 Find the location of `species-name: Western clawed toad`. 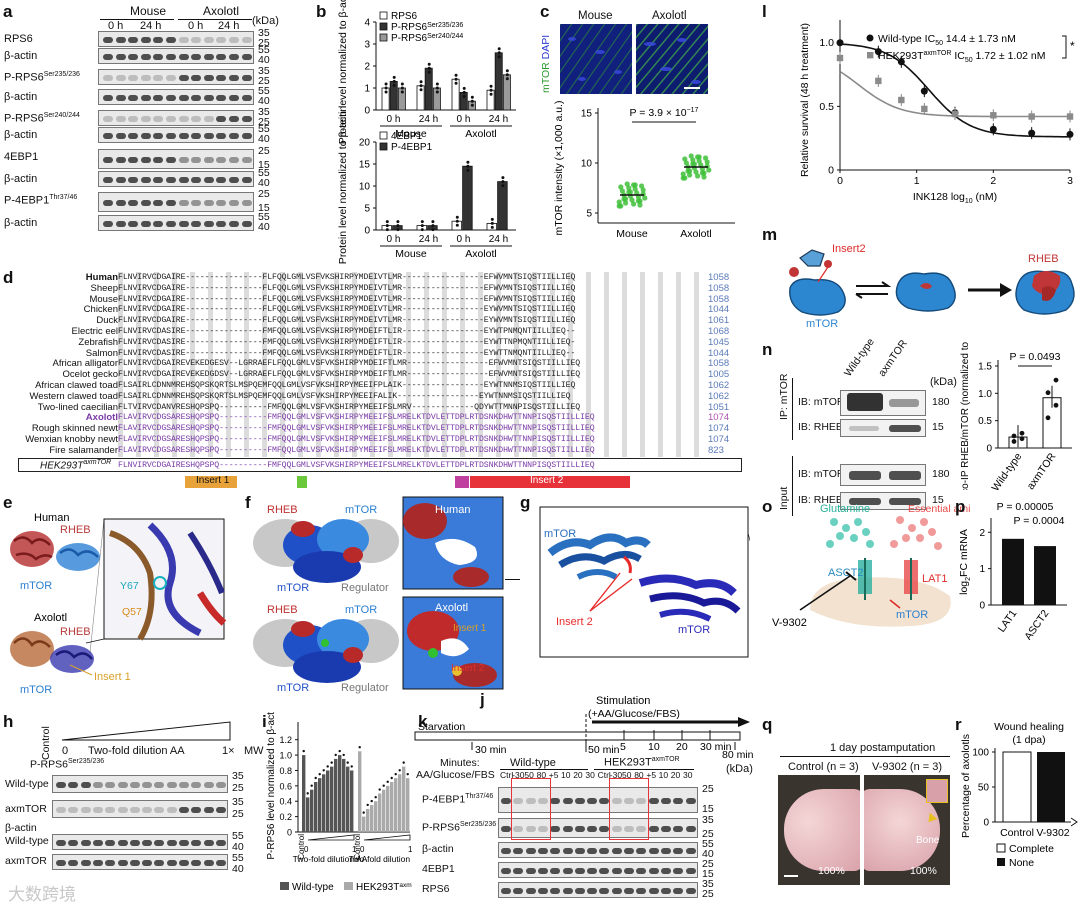

species-name: Western clawed toad is located at coordinates (73, 396).